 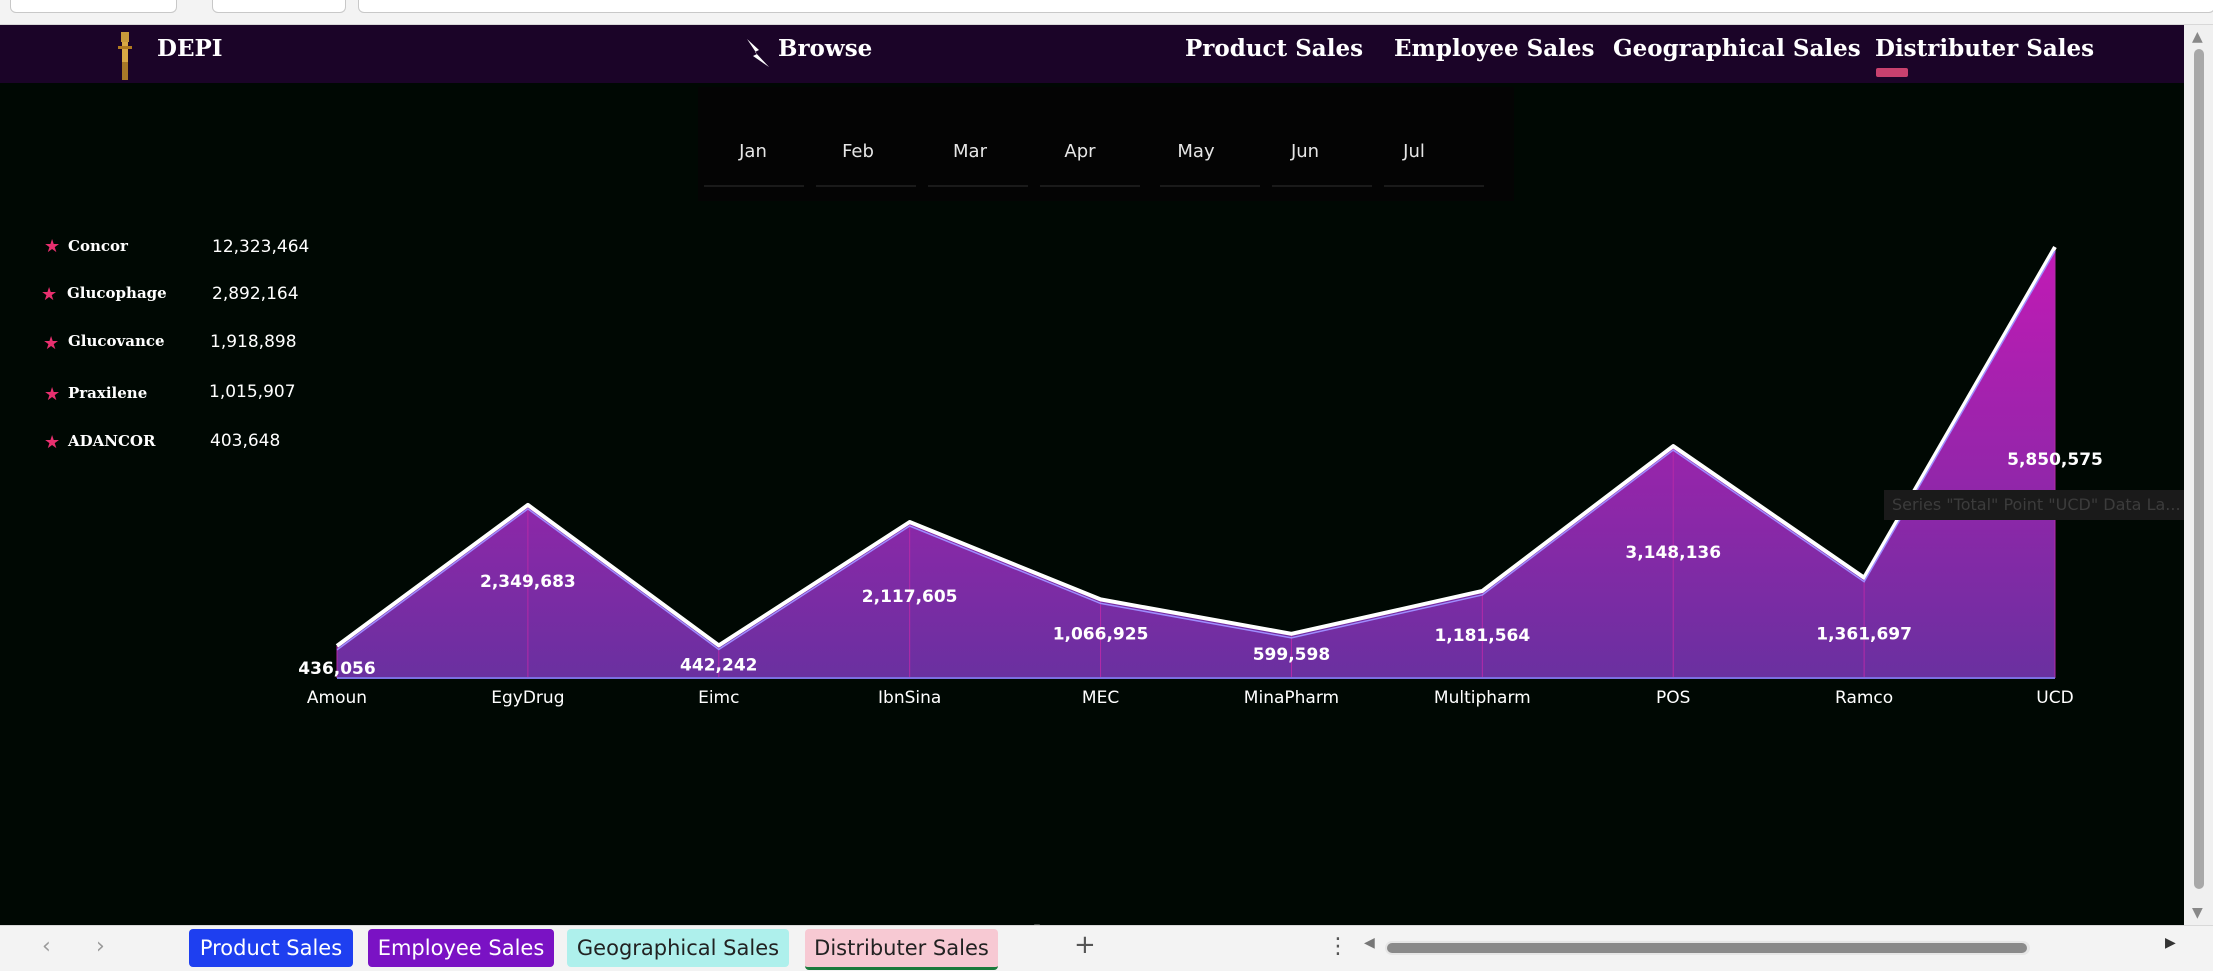 What do you see at coordinates (1864, 698) in the screenshot?
I see `category-label: Ramco` at bounding box center [1864, 698].